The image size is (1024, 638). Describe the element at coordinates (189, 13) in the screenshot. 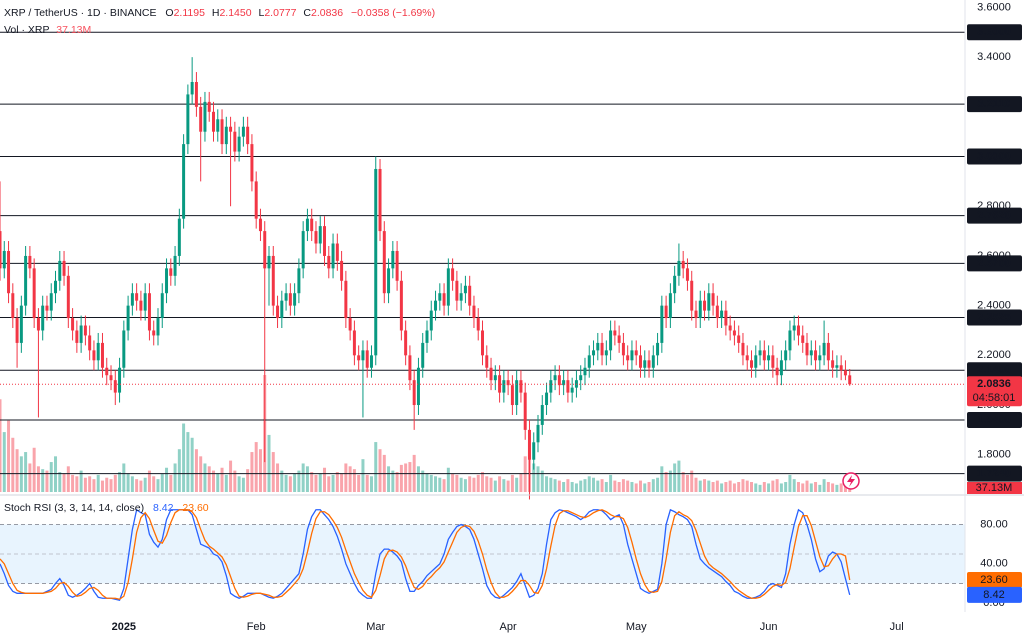

I see `ohlc-value: 2.1195` at that location.